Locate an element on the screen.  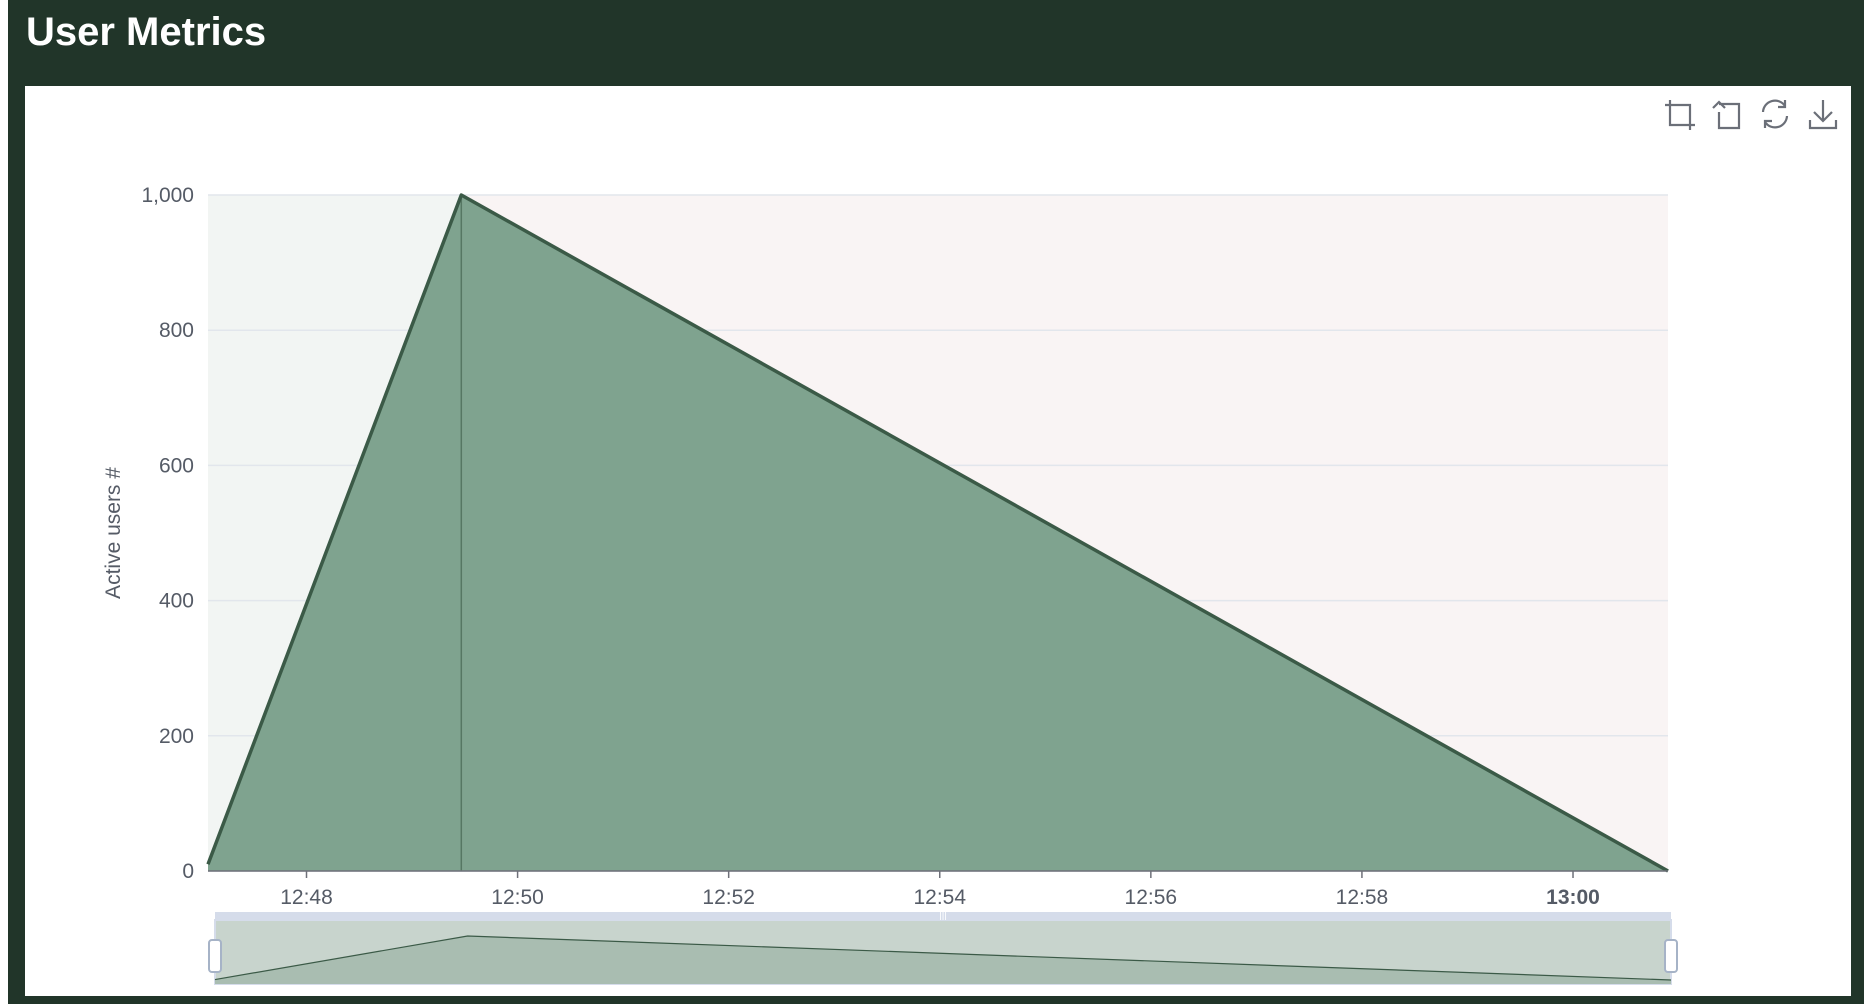
data-zoom-preview-line is located at coordinates (943, 958).